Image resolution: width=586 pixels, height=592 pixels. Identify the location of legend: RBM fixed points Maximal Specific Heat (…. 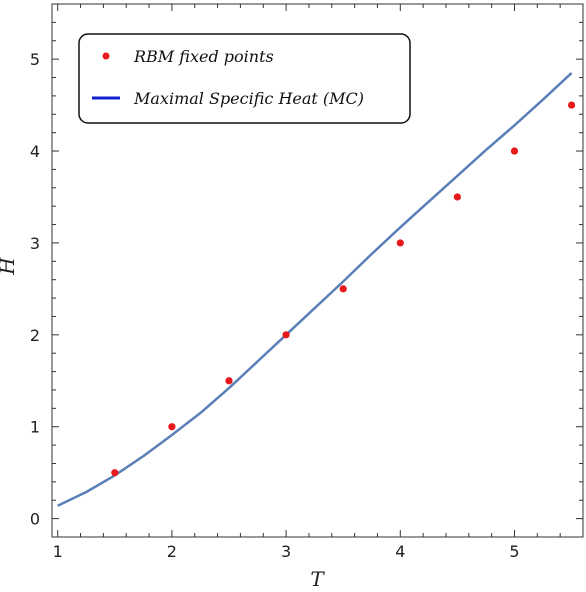
(244, 78).